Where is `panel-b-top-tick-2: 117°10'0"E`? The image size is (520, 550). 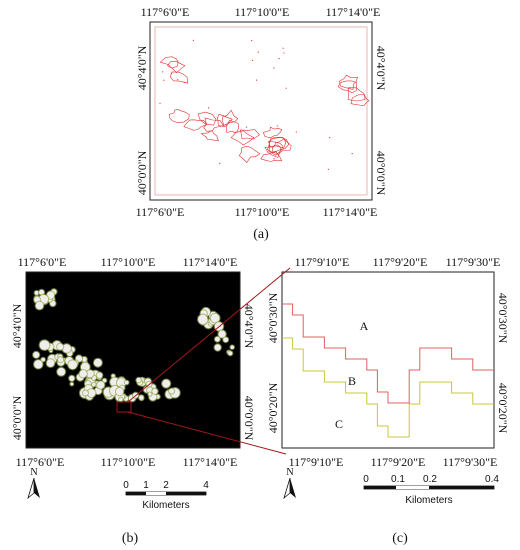
panel-b-top-tick-2: 117°10'0"E is located at coordinates (128, 262).